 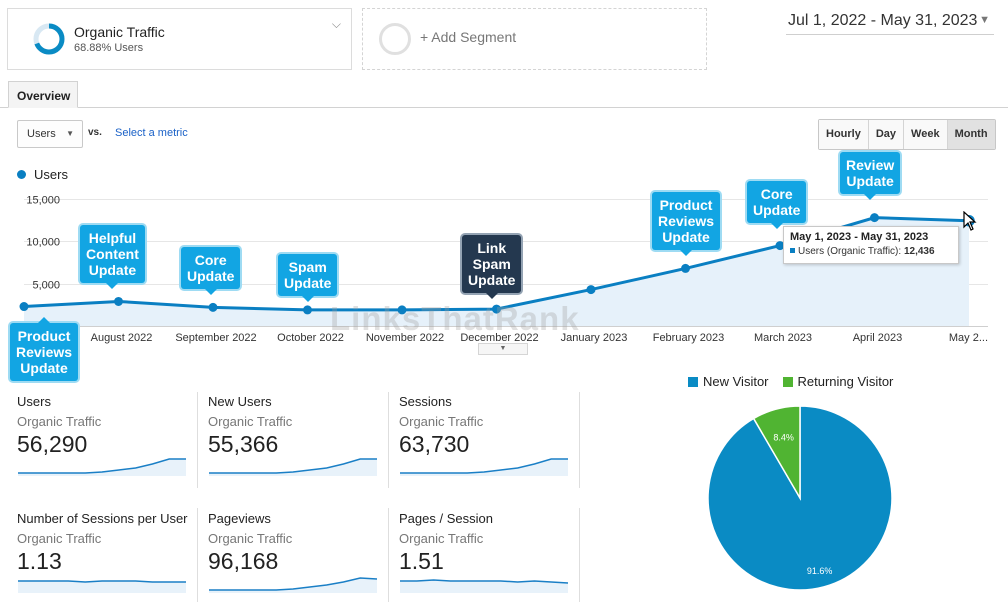 What do you see at coordinates (971, 134) in the screenshot?
I see `month-button: Month` at bounding box center [971, 134].